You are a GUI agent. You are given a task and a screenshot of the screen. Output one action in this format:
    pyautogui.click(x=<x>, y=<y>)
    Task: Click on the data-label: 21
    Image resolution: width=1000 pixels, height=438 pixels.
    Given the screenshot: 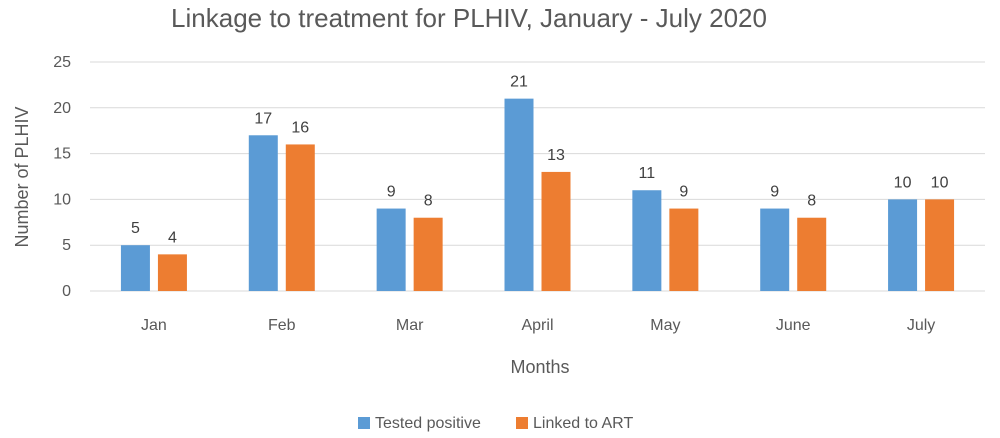 What is the action you would take?
    pyautogui.click(x=519, y=82)
    